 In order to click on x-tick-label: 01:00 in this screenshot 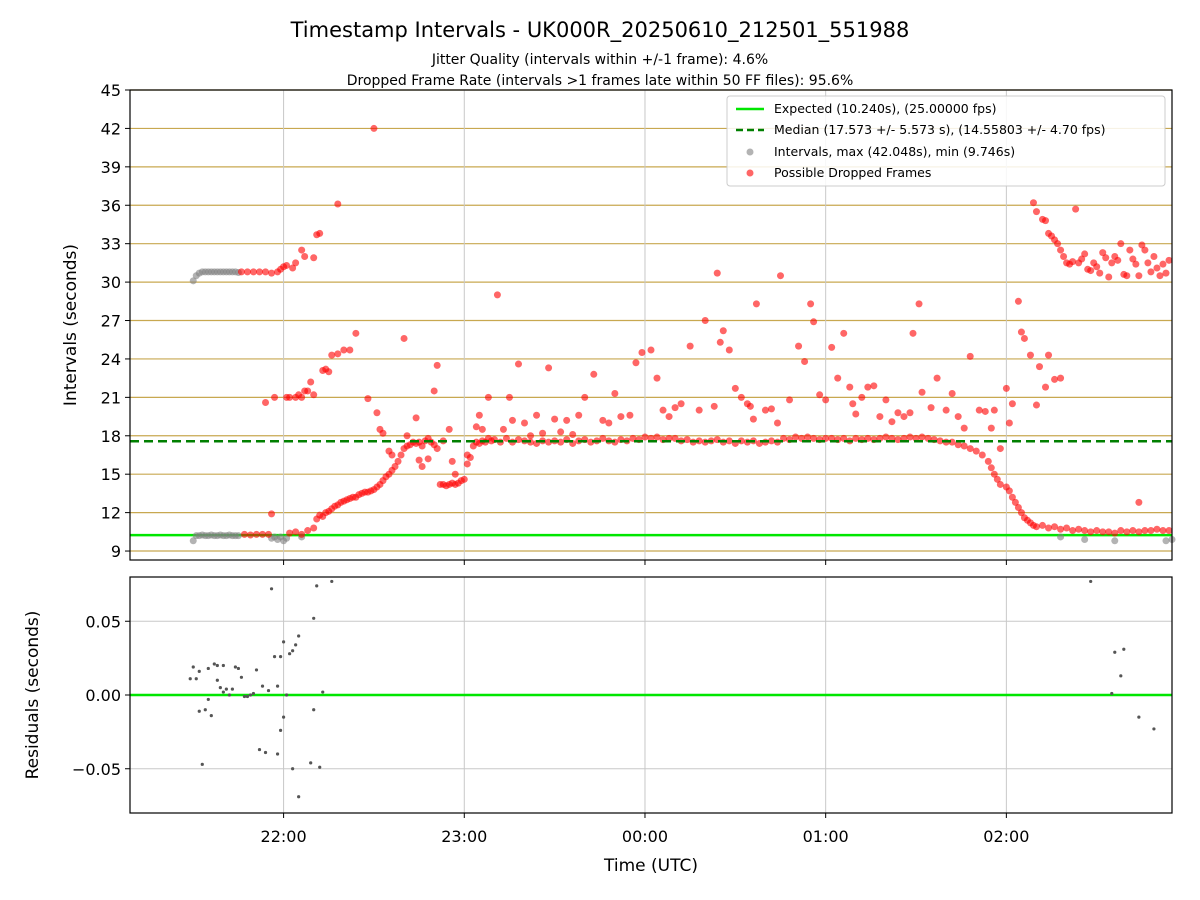, I will do `click(826, 836)`.